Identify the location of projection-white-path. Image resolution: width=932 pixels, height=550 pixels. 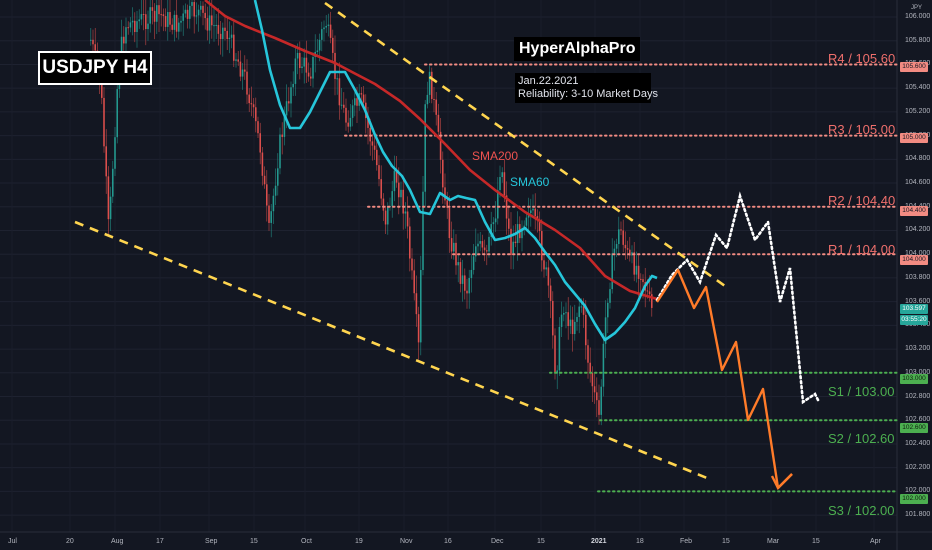
(737, 298).